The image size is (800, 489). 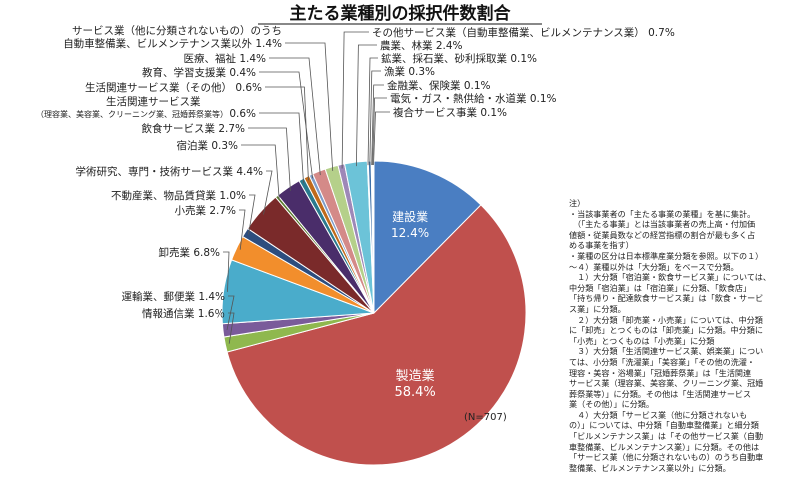 I want to click on note-line: 葬祭業等）」に分類。その他は「生活関連サービス, so click(x=660, y=393).